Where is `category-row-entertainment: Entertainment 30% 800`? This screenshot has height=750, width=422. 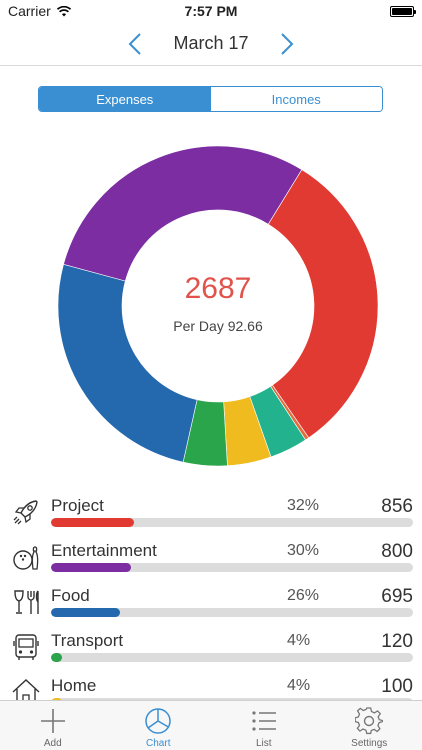
category-row-entertainment: Entertainment 30% 800 is located at coordinates (211, 557).